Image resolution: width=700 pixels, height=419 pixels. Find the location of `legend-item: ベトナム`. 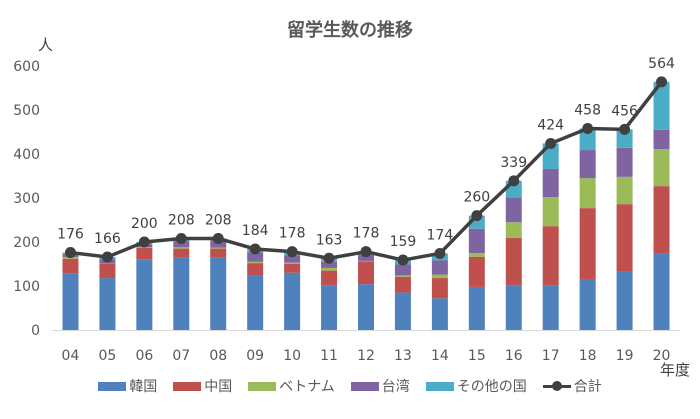

legend-item: ベトナム is located at coordinates (291, 386).